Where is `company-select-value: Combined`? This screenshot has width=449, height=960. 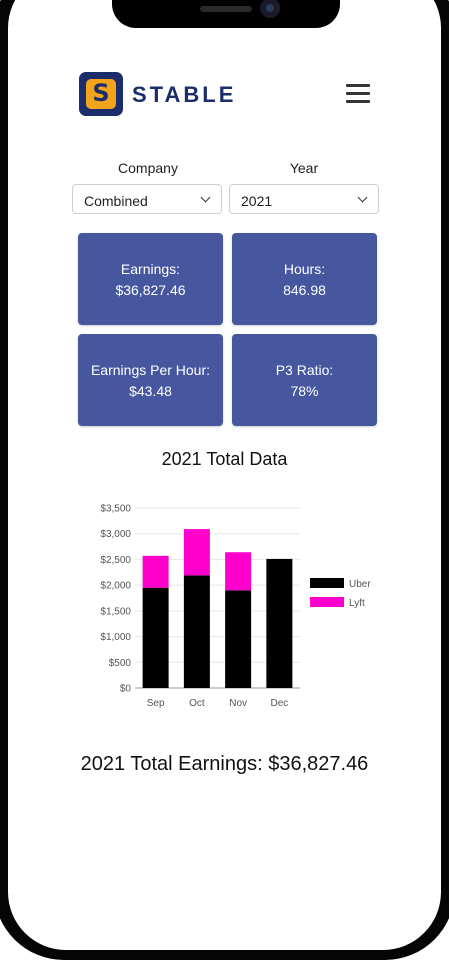
company-select-value: Combined is located at coordinates (116, 201).